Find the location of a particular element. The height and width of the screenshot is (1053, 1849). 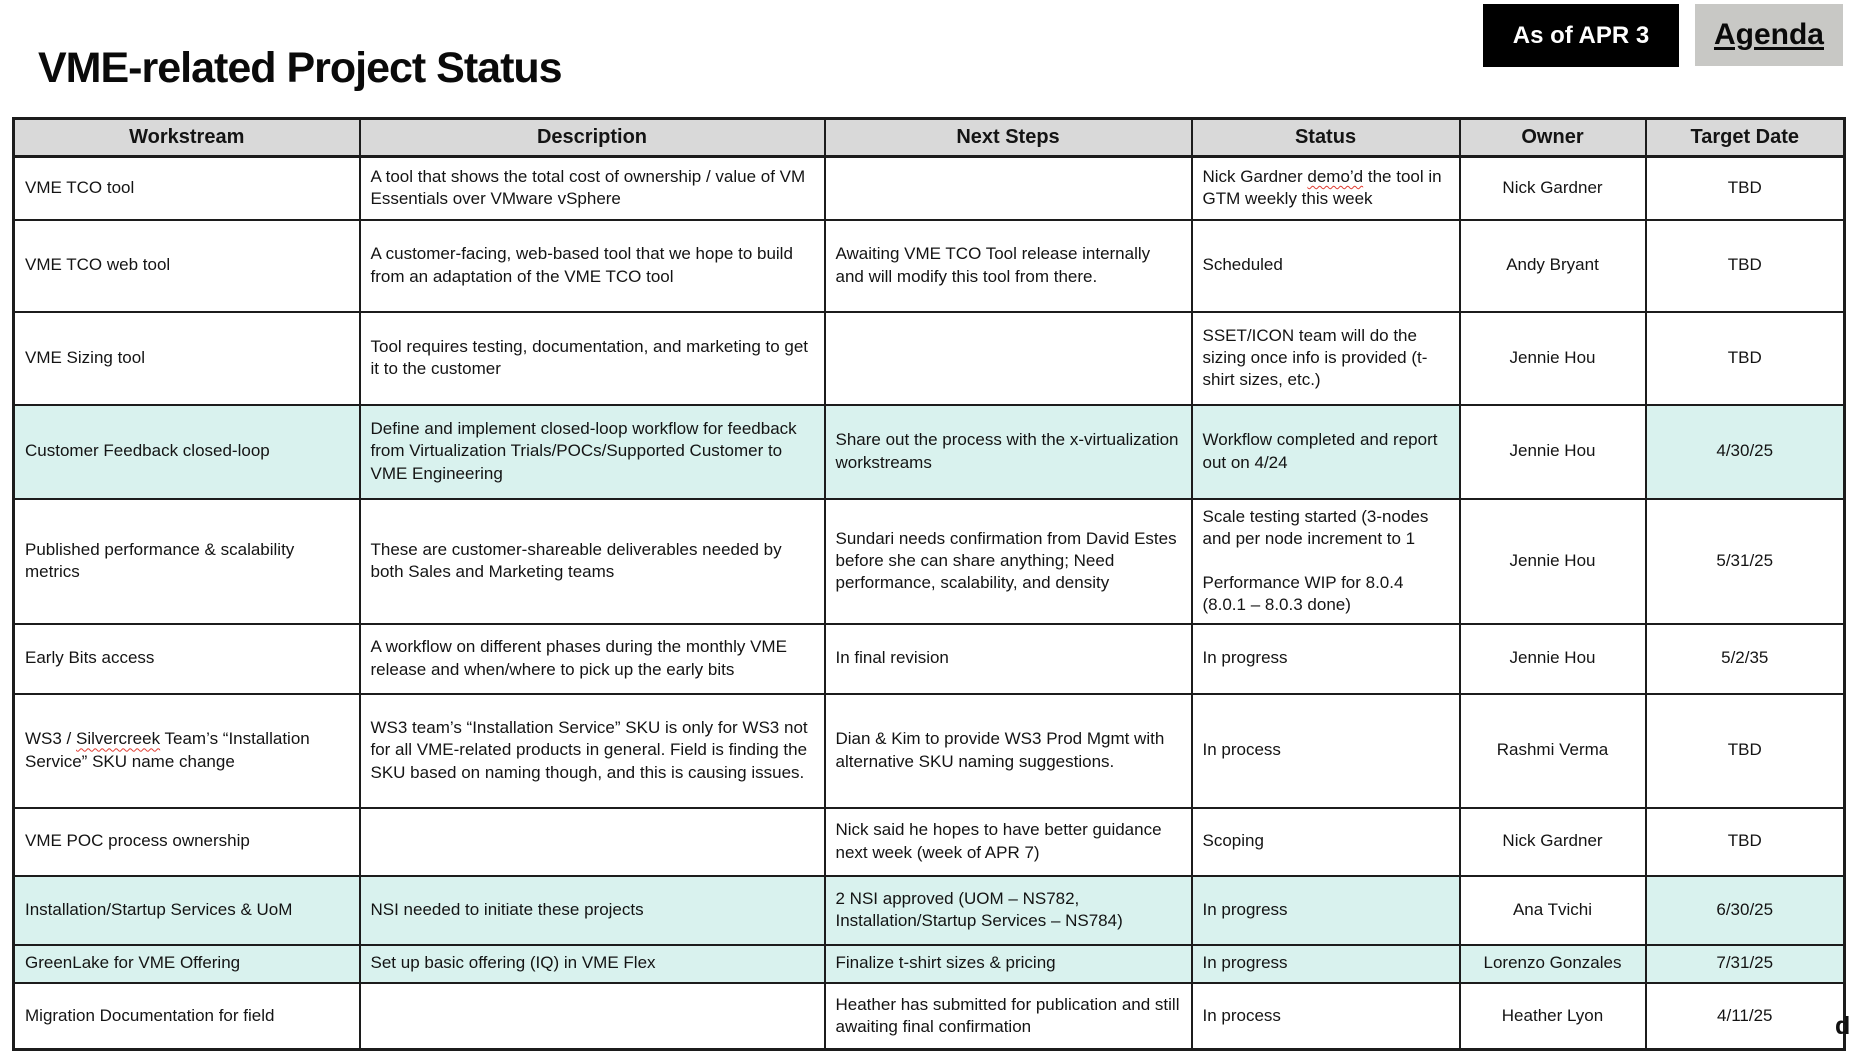

cell-workstream: GreenLake for VME Offering is located at coordinates (186, 963).